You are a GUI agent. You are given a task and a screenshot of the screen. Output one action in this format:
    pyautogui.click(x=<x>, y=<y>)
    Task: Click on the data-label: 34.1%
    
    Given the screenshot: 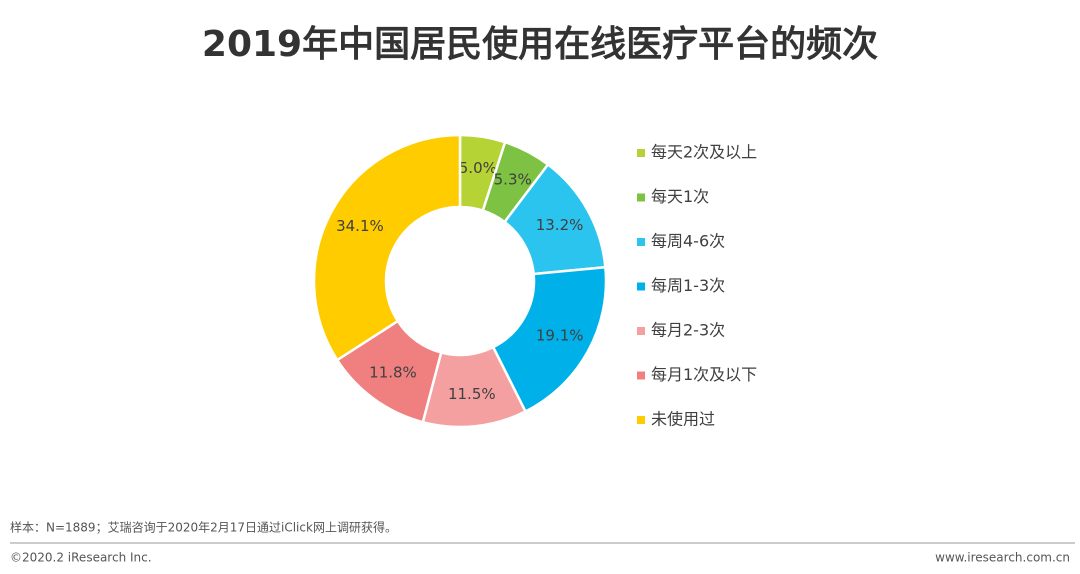 What is the action you would take?
    pyautogui.click(x=360, y=226)
    